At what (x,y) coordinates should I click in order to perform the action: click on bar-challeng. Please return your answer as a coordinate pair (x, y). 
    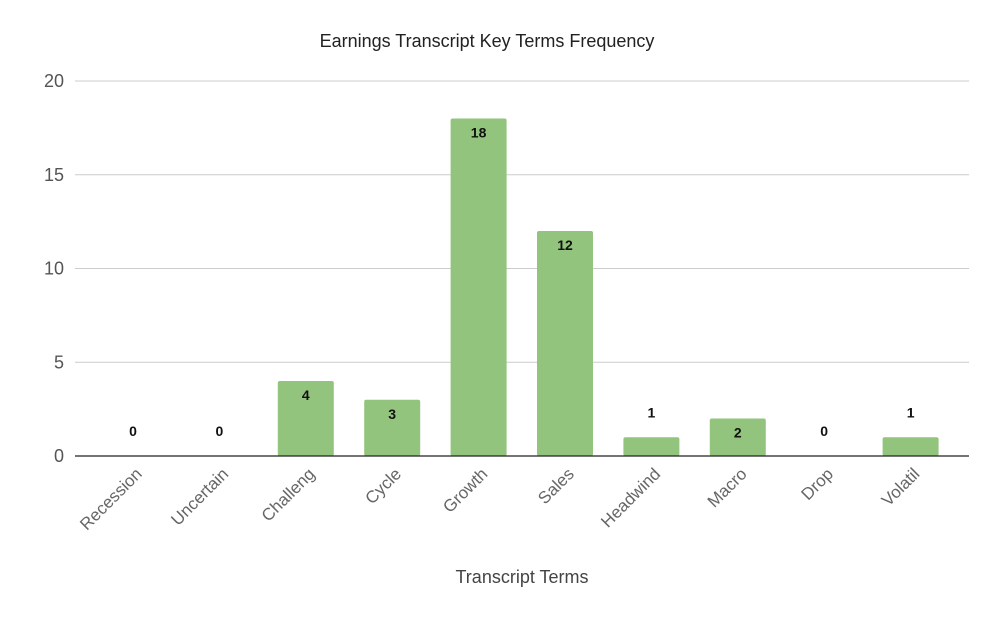
    Looking at the image, I should click on (305, 418).